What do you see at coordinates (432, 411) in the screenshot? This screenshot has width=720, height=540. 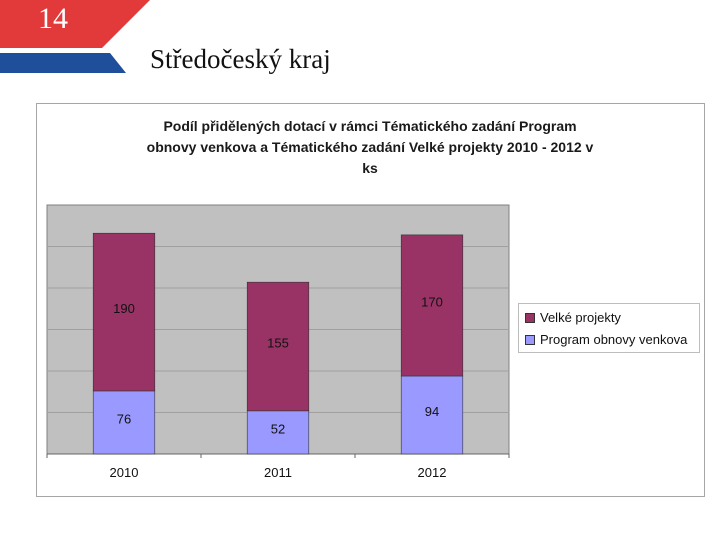 I see `data-label-program-obnovy-venkova: 94` at bounding box center [432, 411].